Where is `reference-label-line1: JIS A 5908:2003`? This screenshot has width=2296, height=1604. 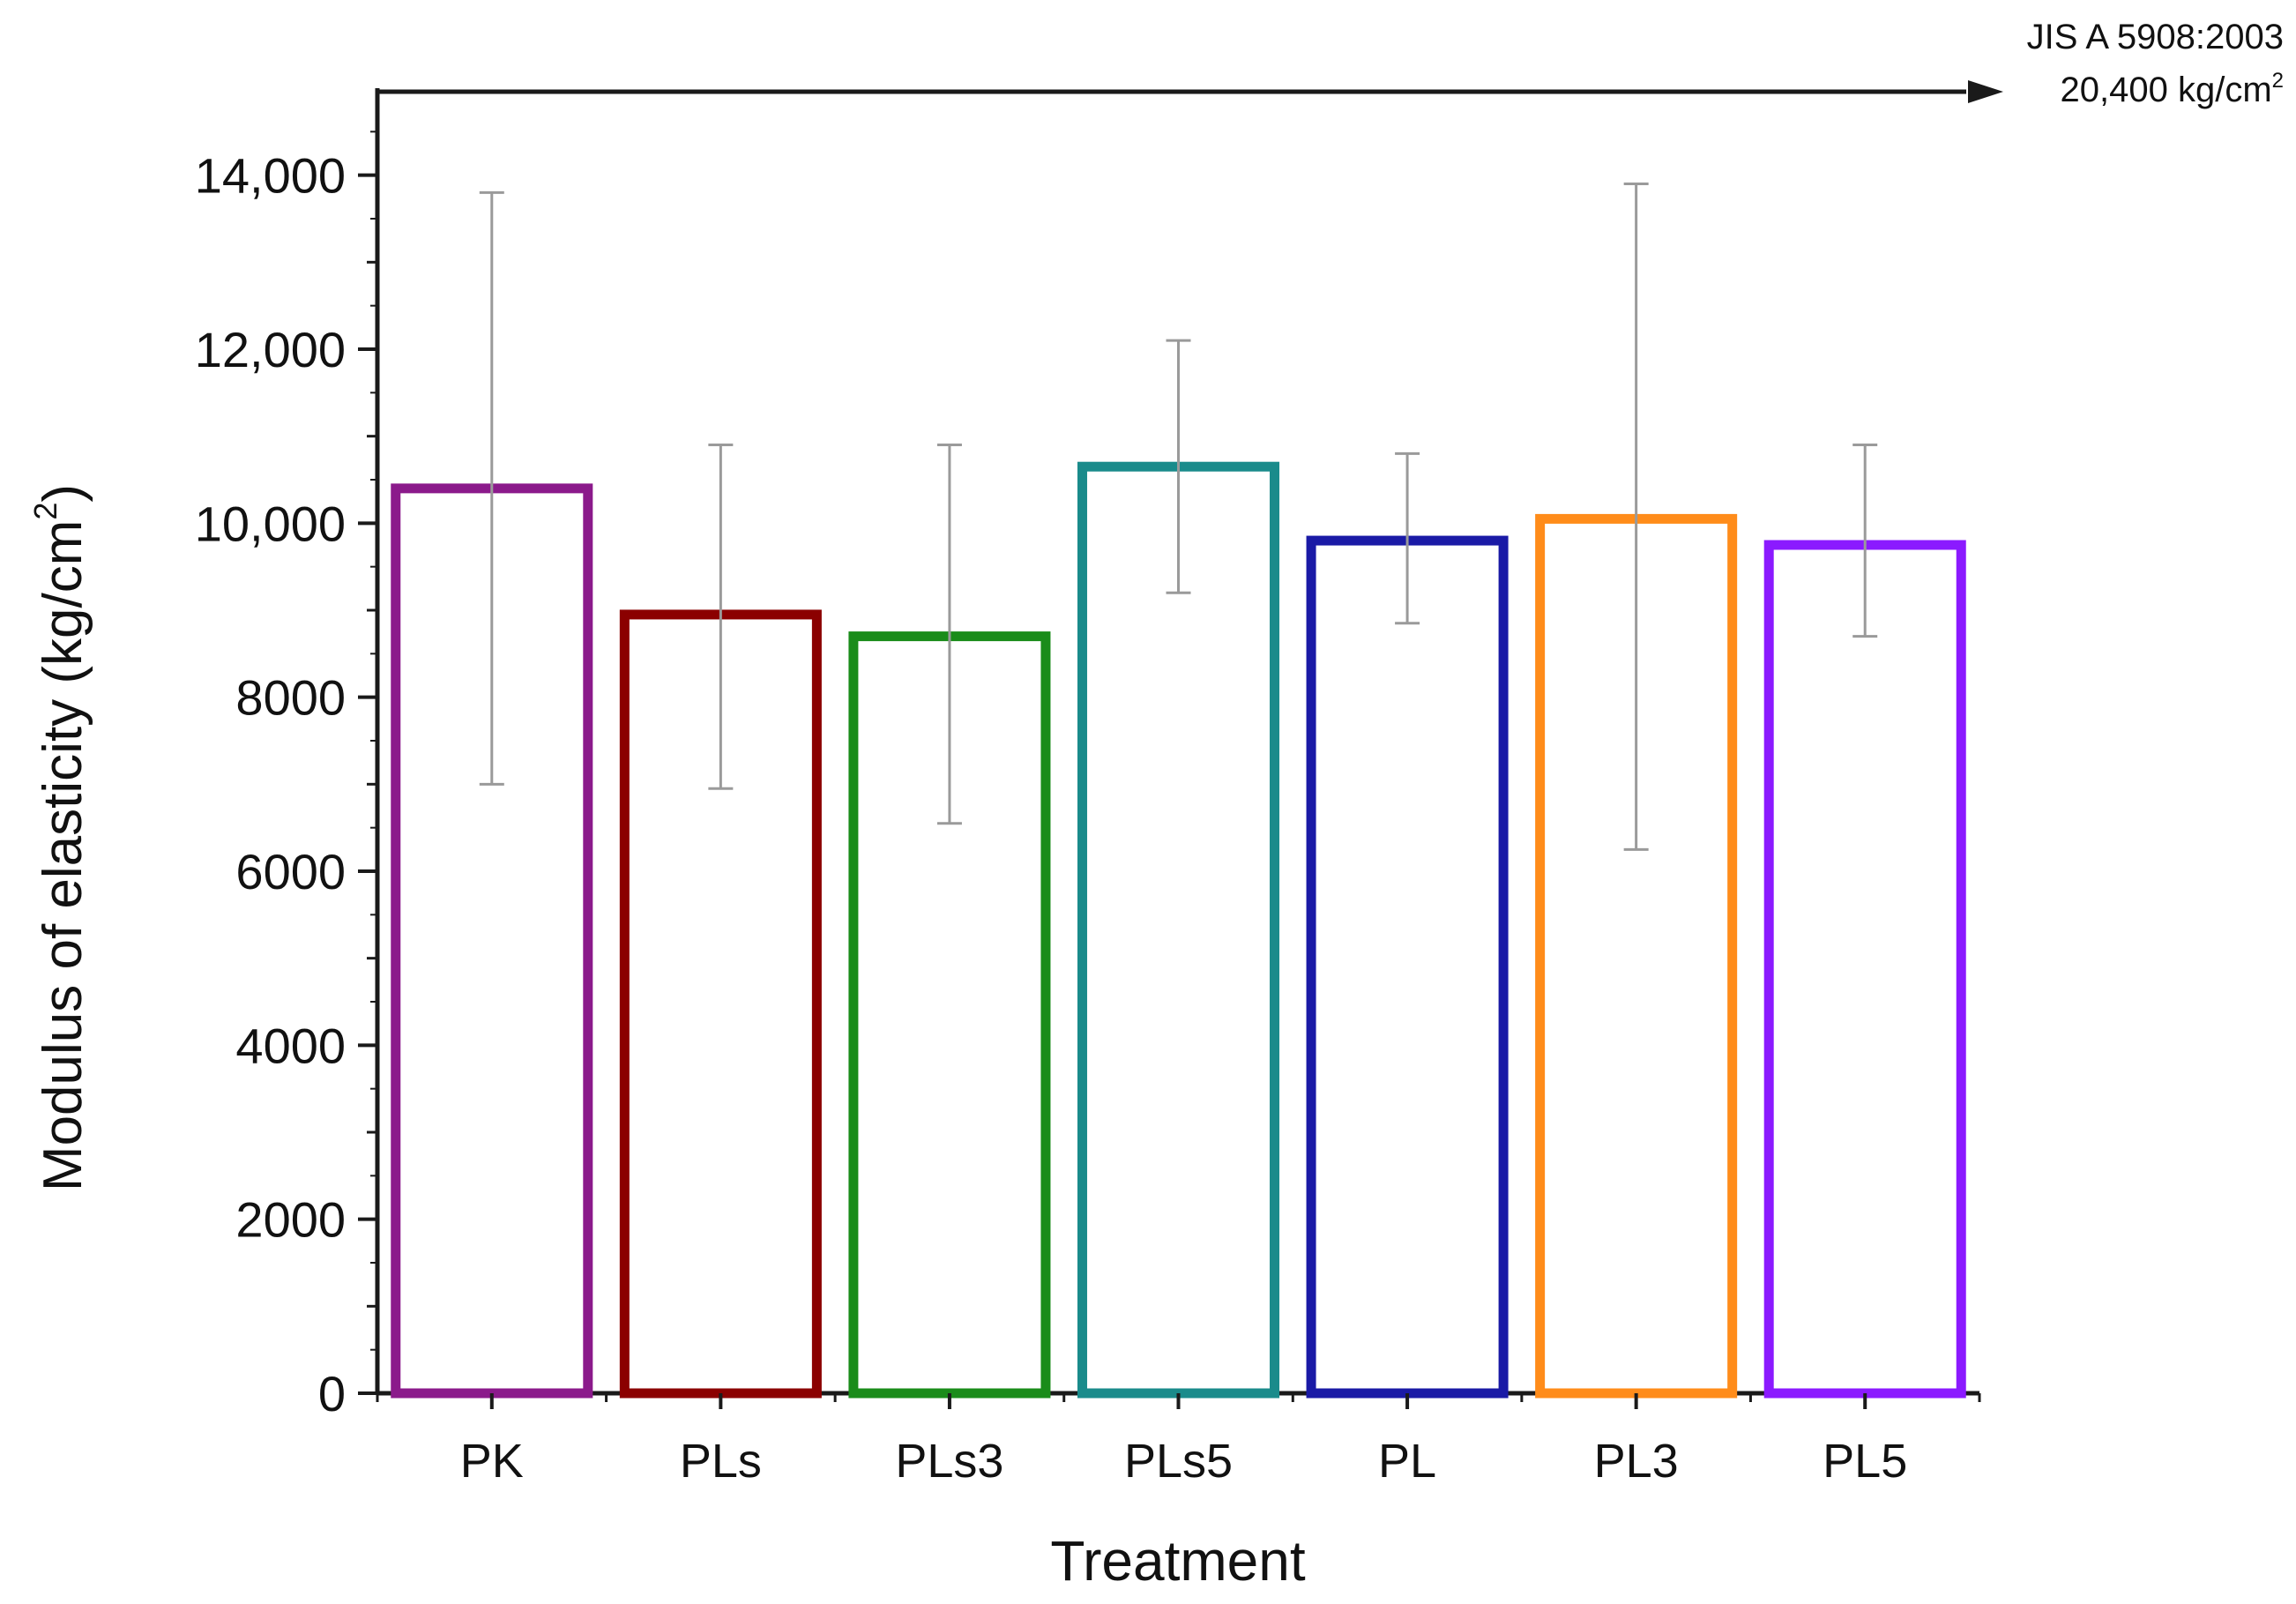 reference-label-line1: JIS A 5908:2003 is located at coordinates (2155, 37).